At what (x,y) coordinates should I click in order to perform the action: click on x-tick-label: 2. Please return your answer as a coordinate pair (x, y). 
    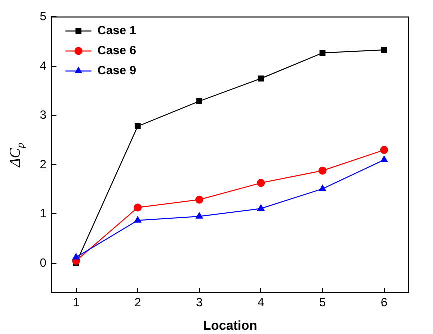
    Looking at the image, I should click on (138, 303).